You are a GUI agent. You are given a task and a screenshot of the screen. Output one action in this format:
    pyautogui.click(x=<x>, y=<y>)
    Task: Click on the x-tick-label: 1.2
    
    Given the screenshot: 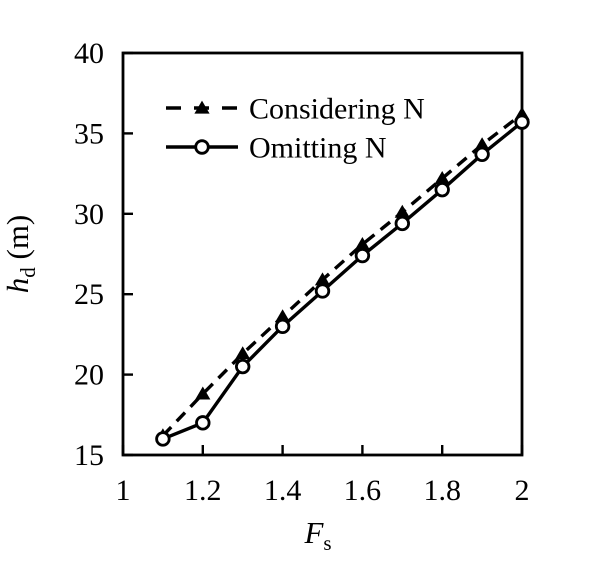 What is the action you would take?
    pyautogui.click(x=203, y=490)
    